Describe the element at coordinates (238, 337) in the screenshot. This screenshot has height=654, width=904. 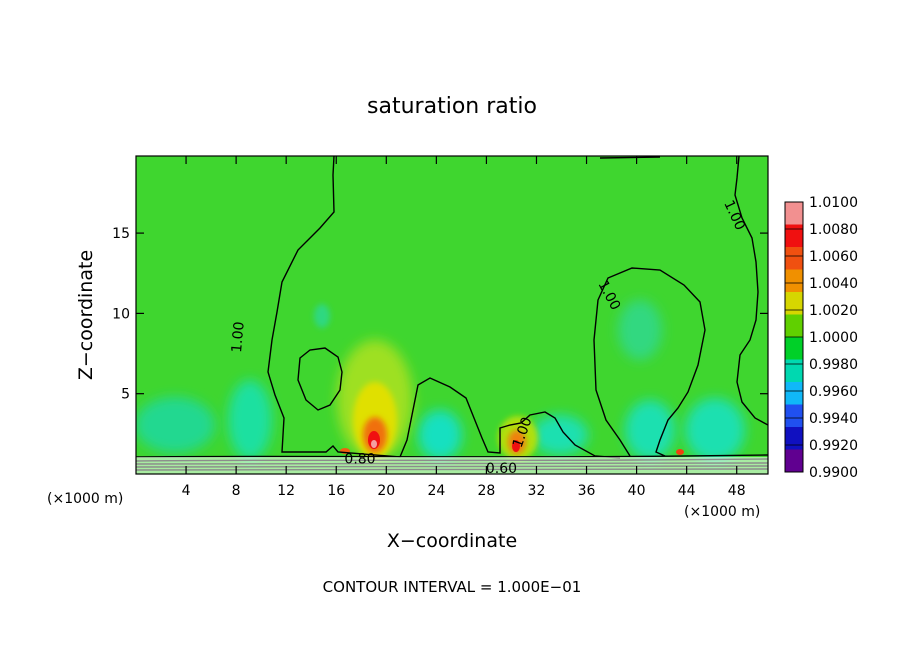
I see `contour-label: 1.00` at that location.